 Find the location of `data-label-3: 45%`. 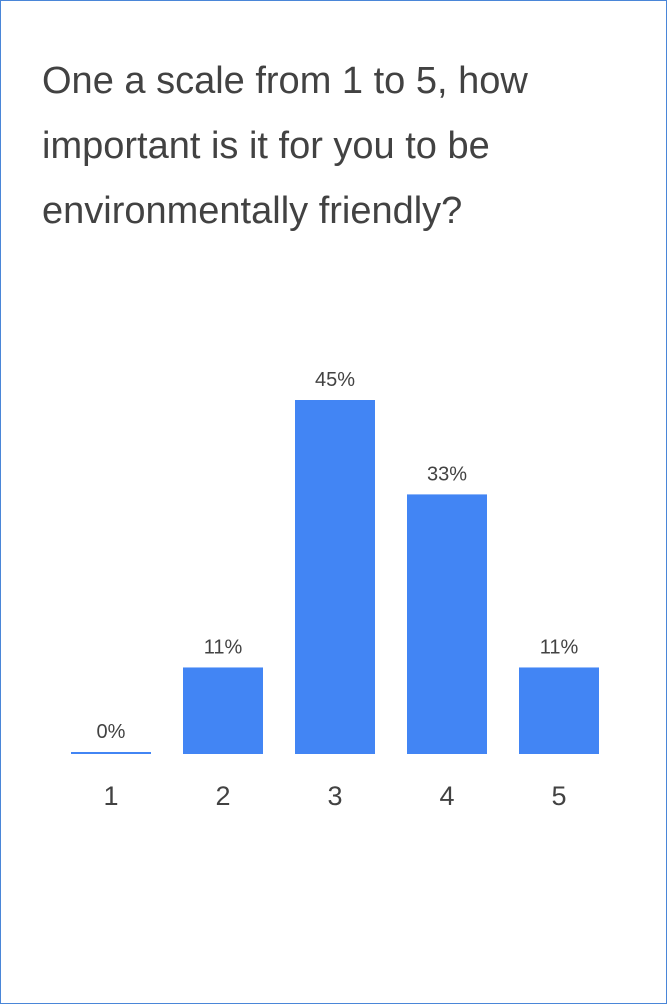

data-label-3: 45% is located at coordinates (335, 380).